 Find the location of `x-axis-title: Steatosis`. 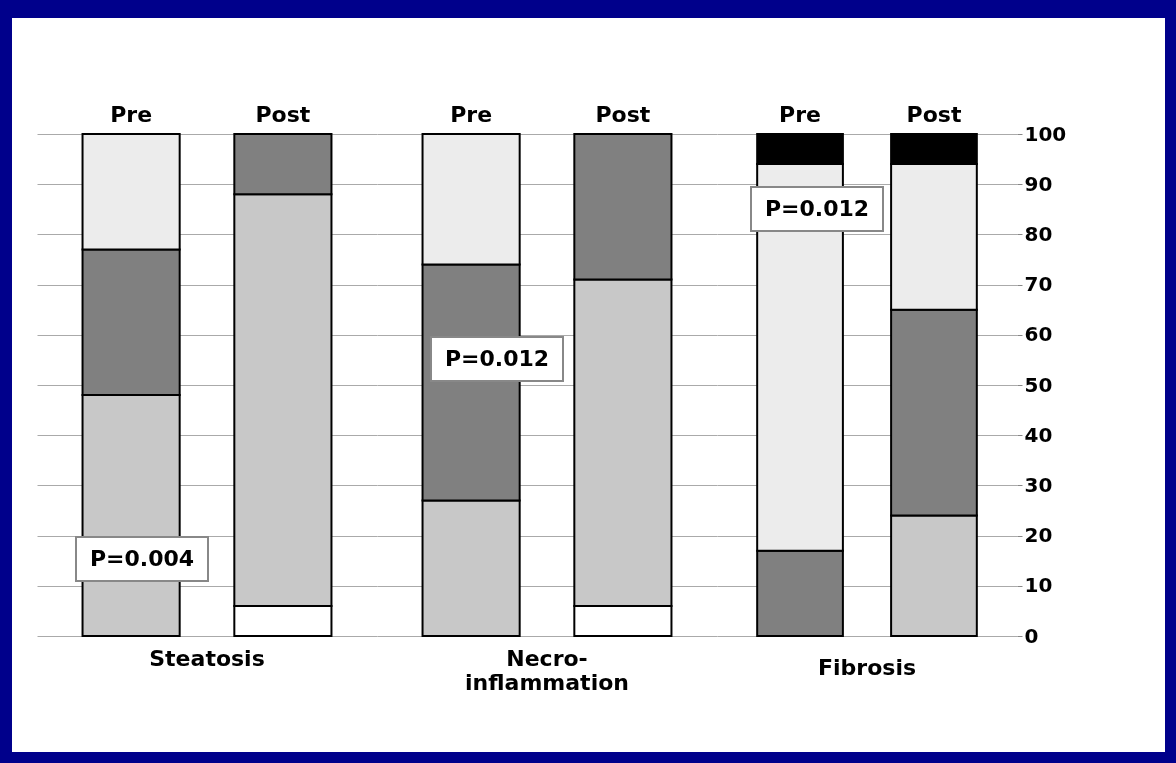

x-axis-title: Steatosis is located at coordinates (207, 658).